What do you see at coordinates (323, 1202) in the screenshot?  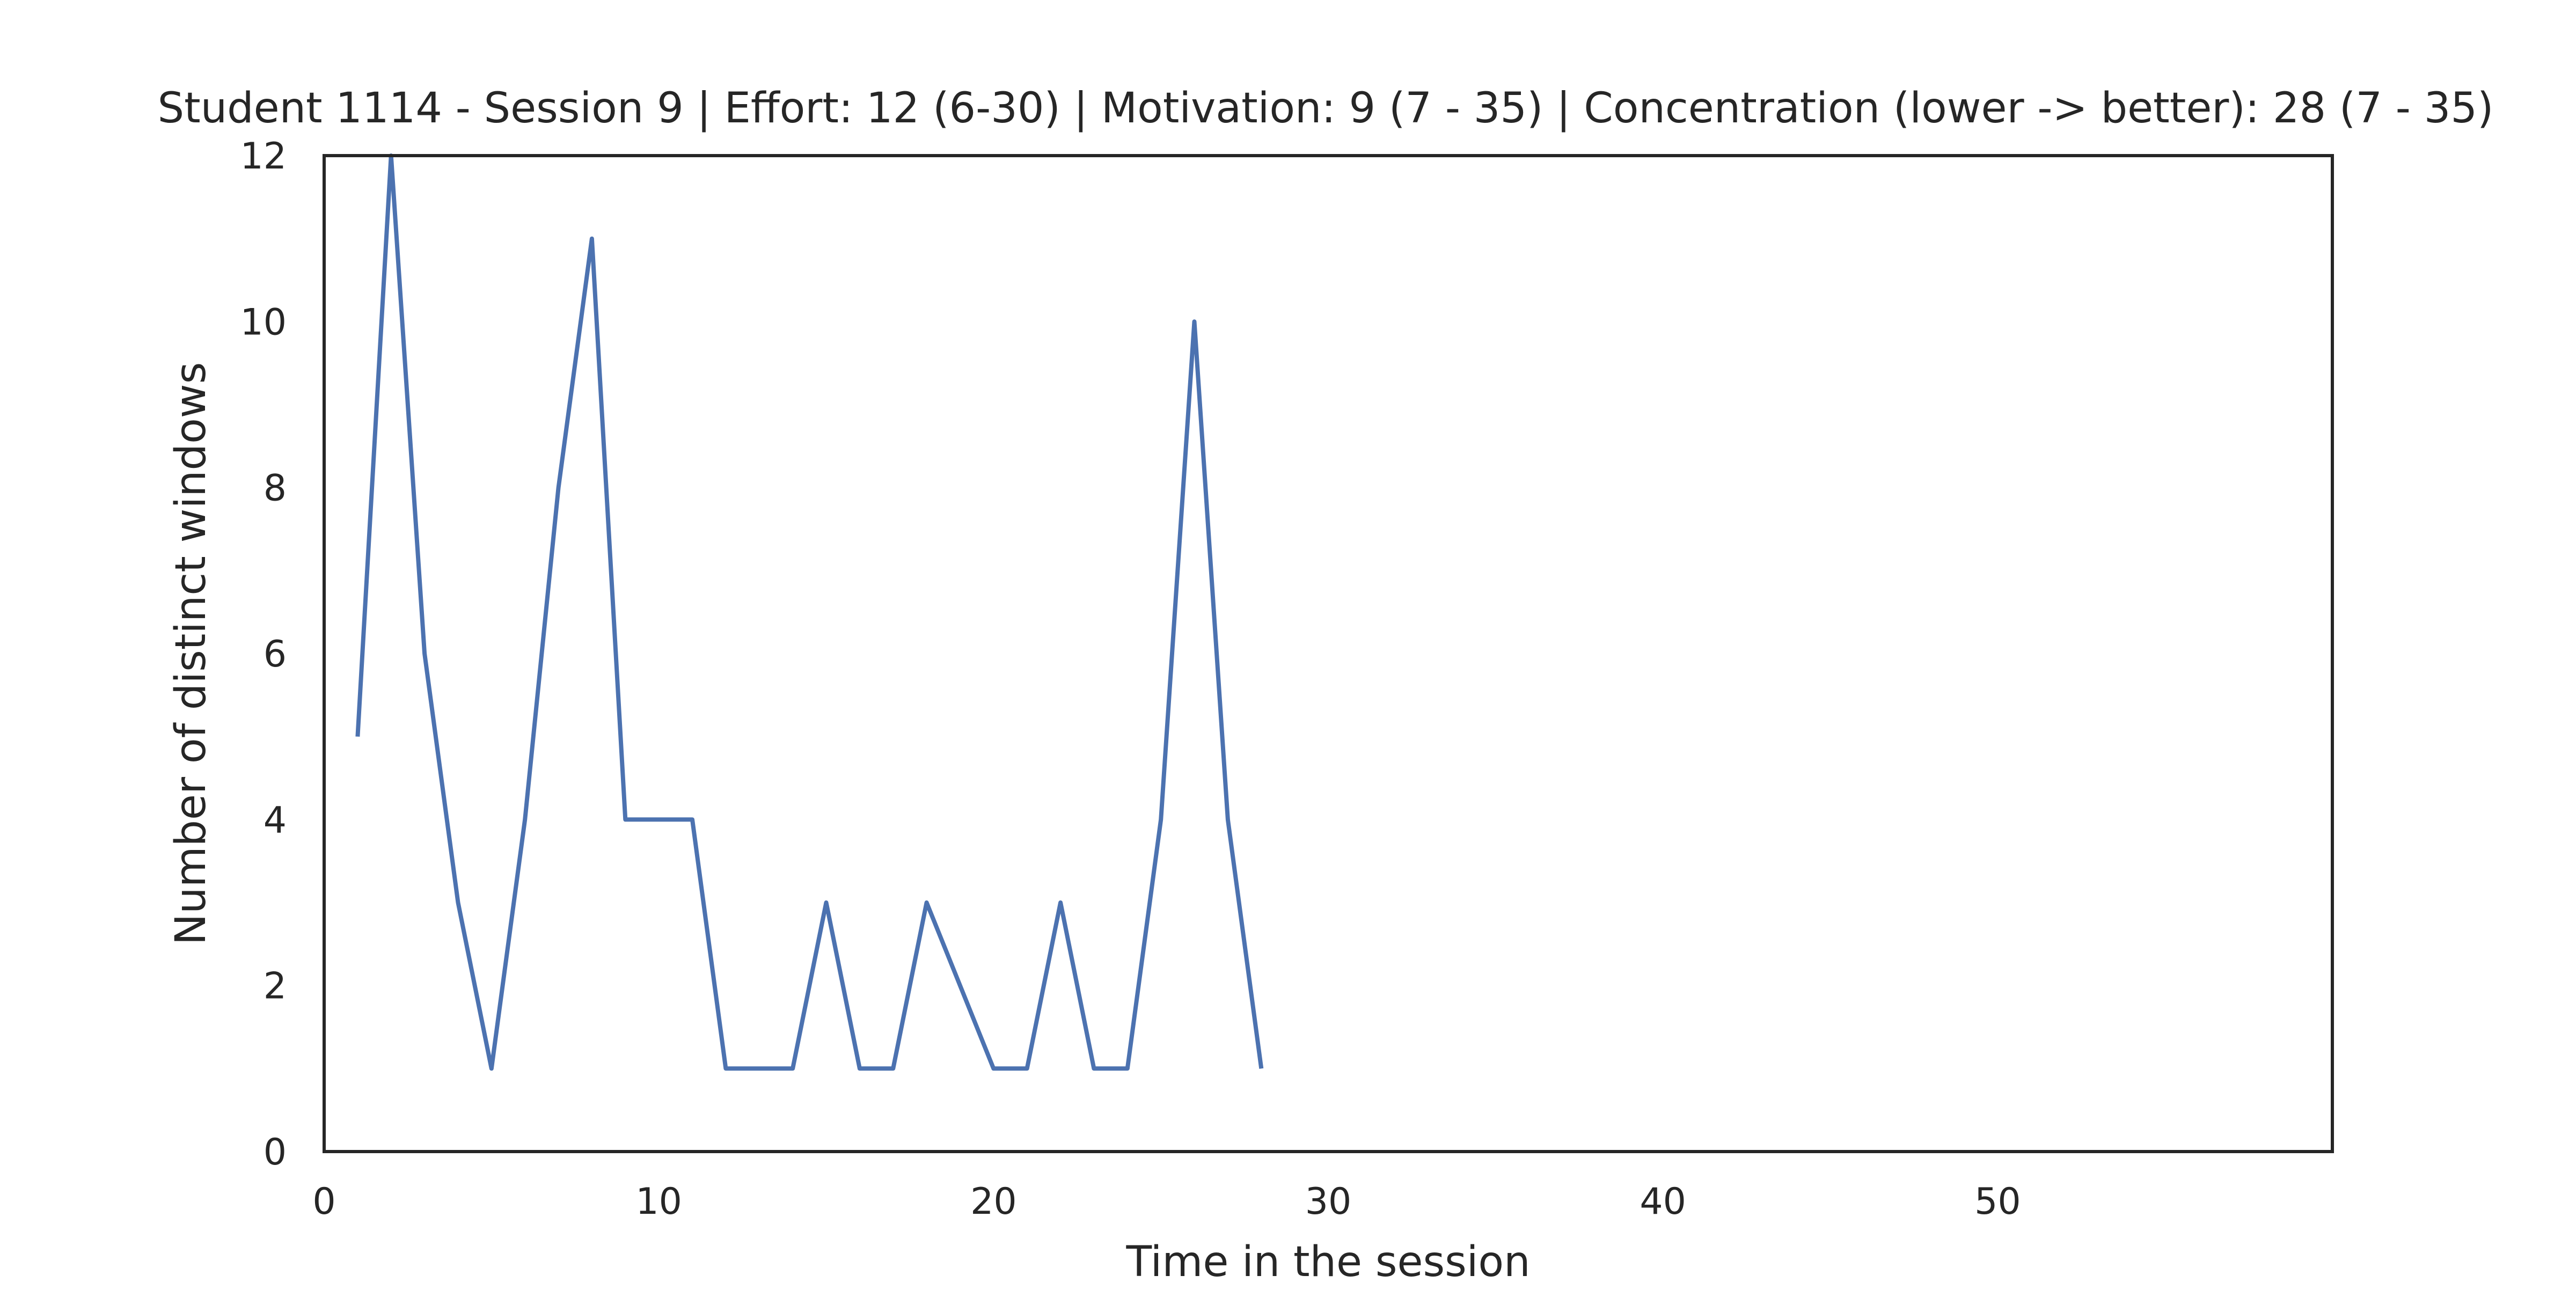 I see `x-tick-label: 0` at bounding box center [323, 1202].